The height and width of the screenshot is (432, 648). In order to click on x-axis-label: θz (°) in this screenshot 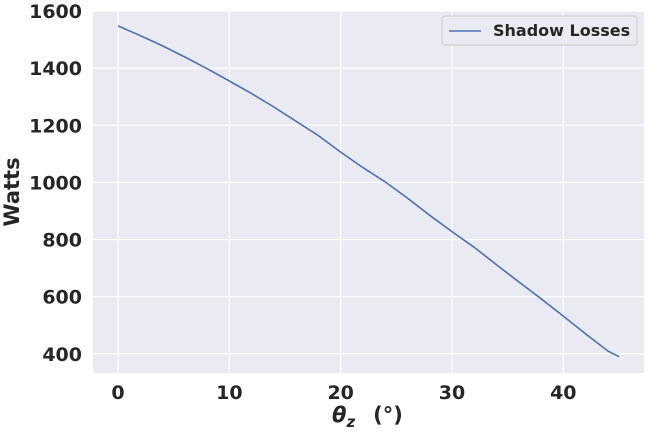, I will do `click(367, 417)`.